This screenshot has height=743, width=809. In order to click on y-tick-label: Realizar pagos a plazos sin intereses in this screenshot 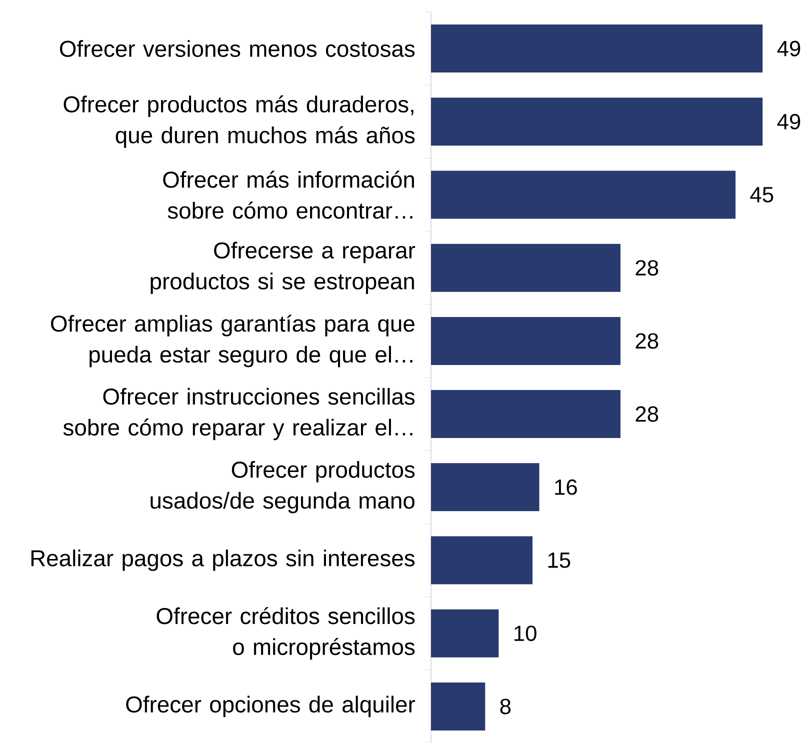, I will do `click(223, 560)`.